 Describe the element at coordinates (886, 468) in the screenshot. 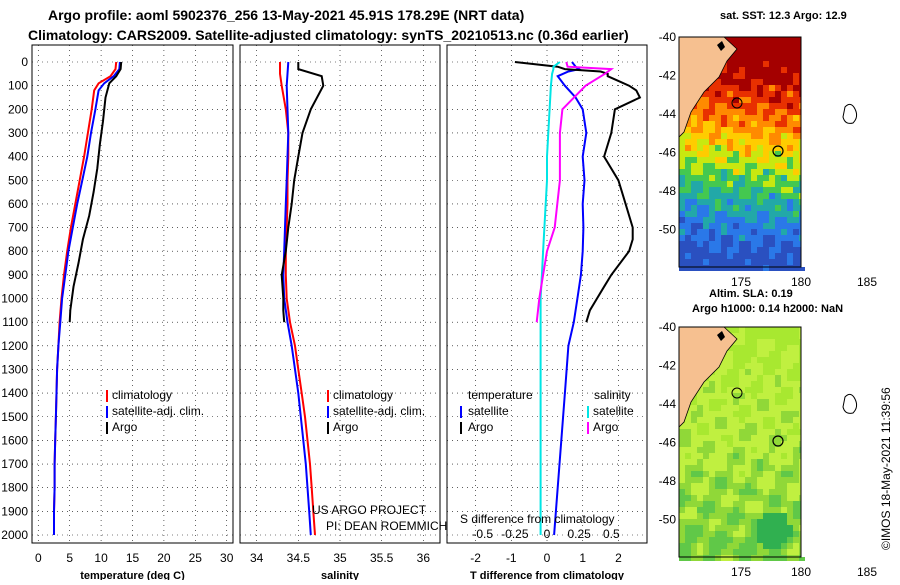

I see `imos-timestamp: ©IMOS 18-May-2021 11:39:56` at that location.